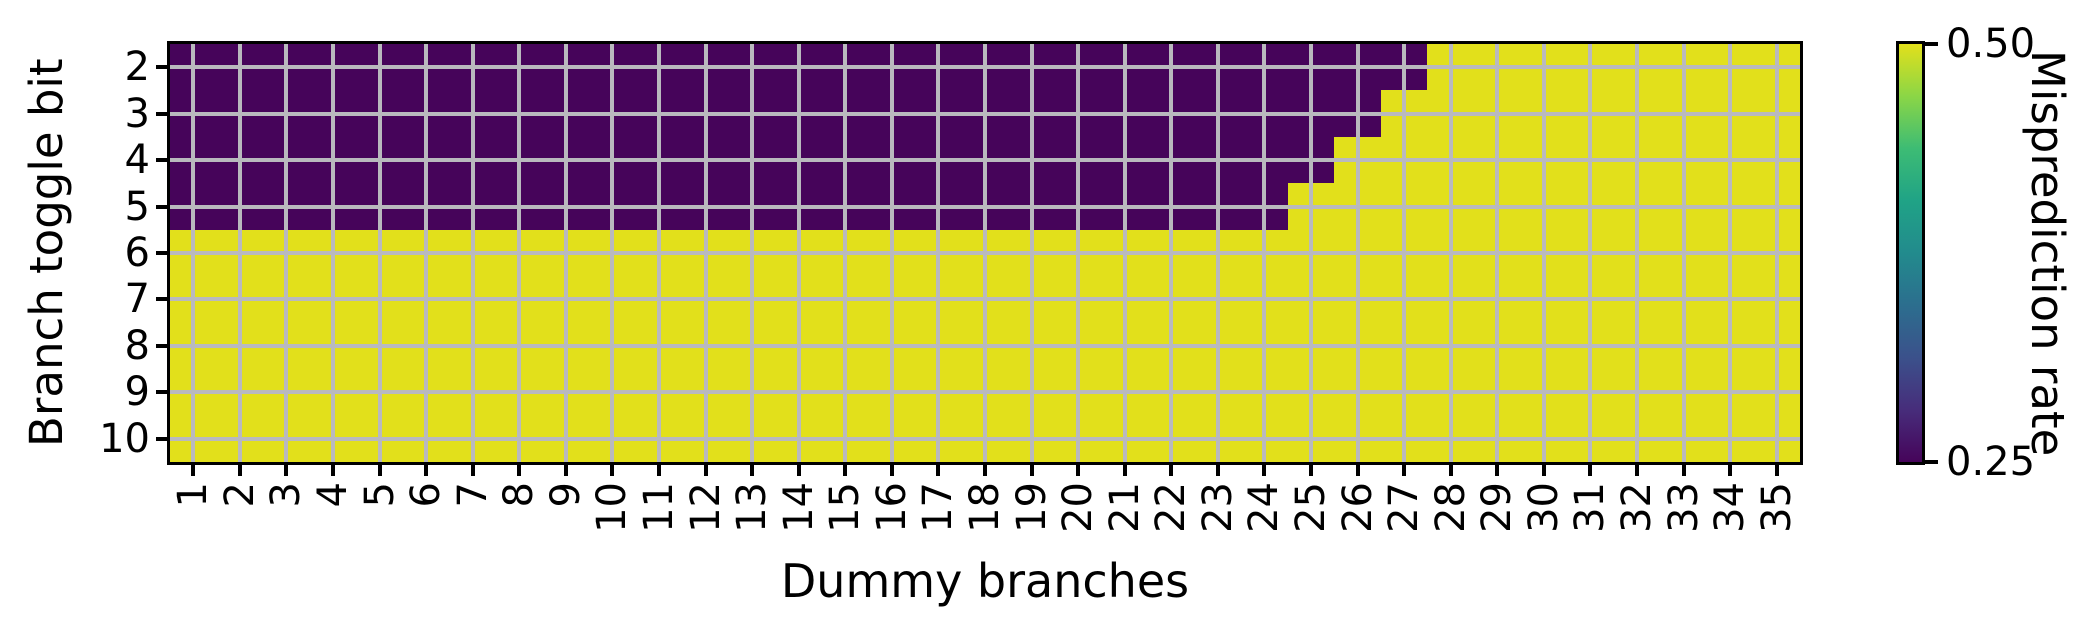 This screenshot has width=2088, height=632. Describe the element at coordinates (659, 507) in the screenshot. I see `x-tick-label: 11` at that location.